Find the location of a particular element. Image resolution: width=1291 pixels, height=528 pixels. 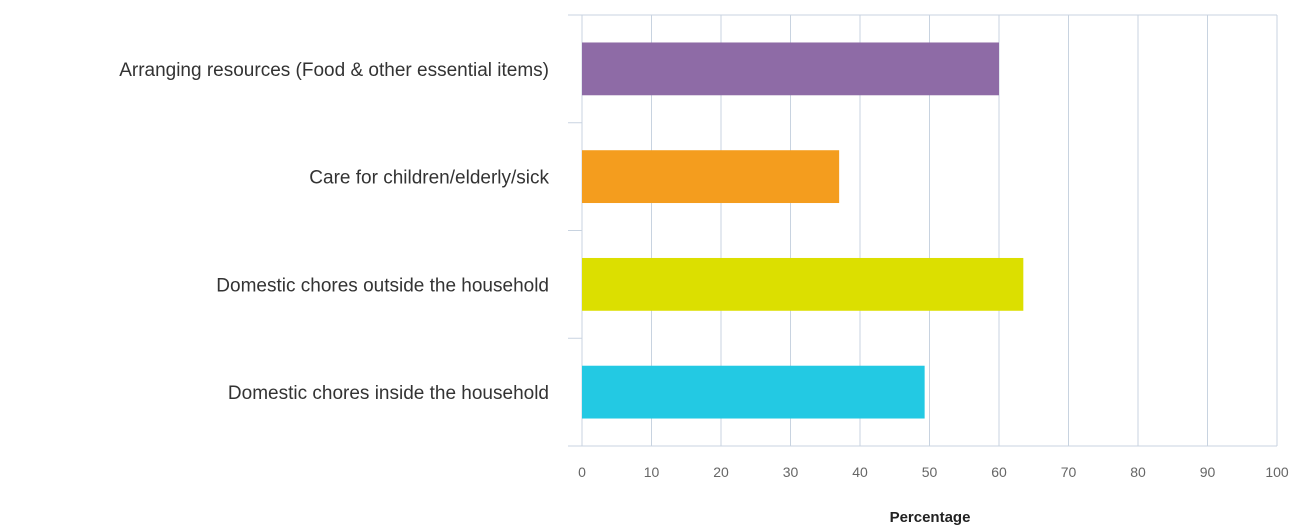

category-label-2: Domestic chores outside the household is located at coordinates (382, 285).